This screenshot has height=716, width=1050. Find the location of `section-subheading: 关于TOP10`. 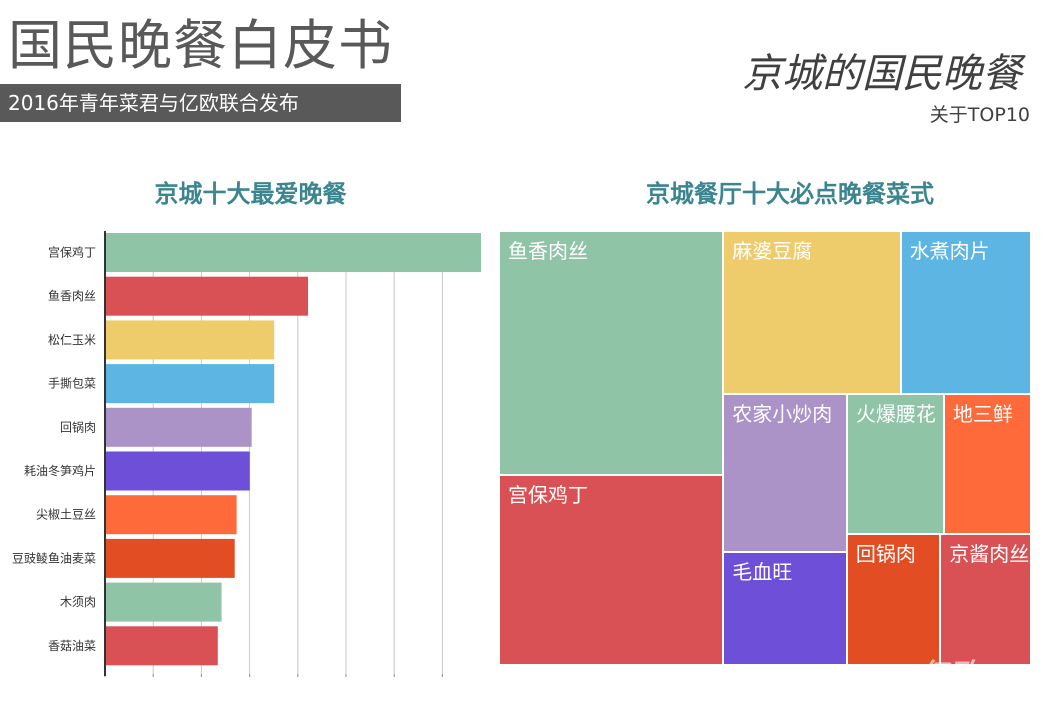

section-subheading: 关于TOP10 is located at coordinates (979, 115).